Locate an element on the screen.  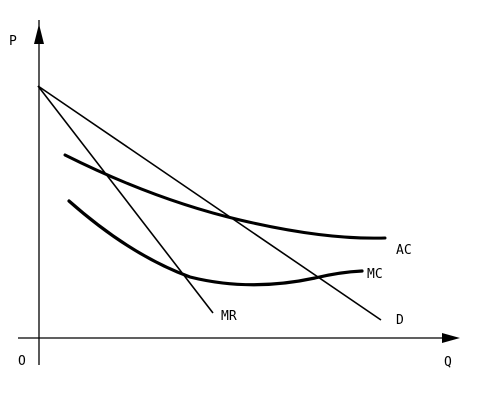
x-axis-label: Q is located at coordinates (448, 362).